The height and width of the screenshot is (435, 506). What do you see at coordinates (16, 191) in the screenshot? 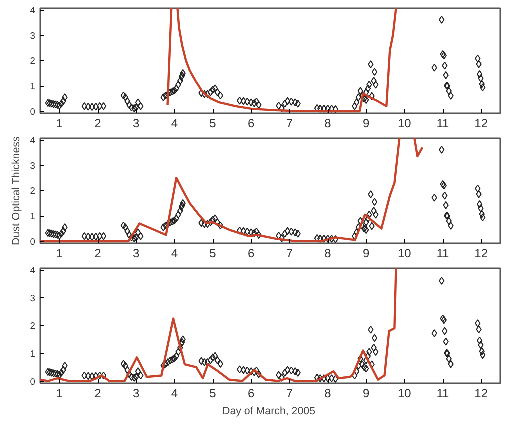
I see `y-axis-title: Dust Optical Thickness` at bounding box center [16, 191].